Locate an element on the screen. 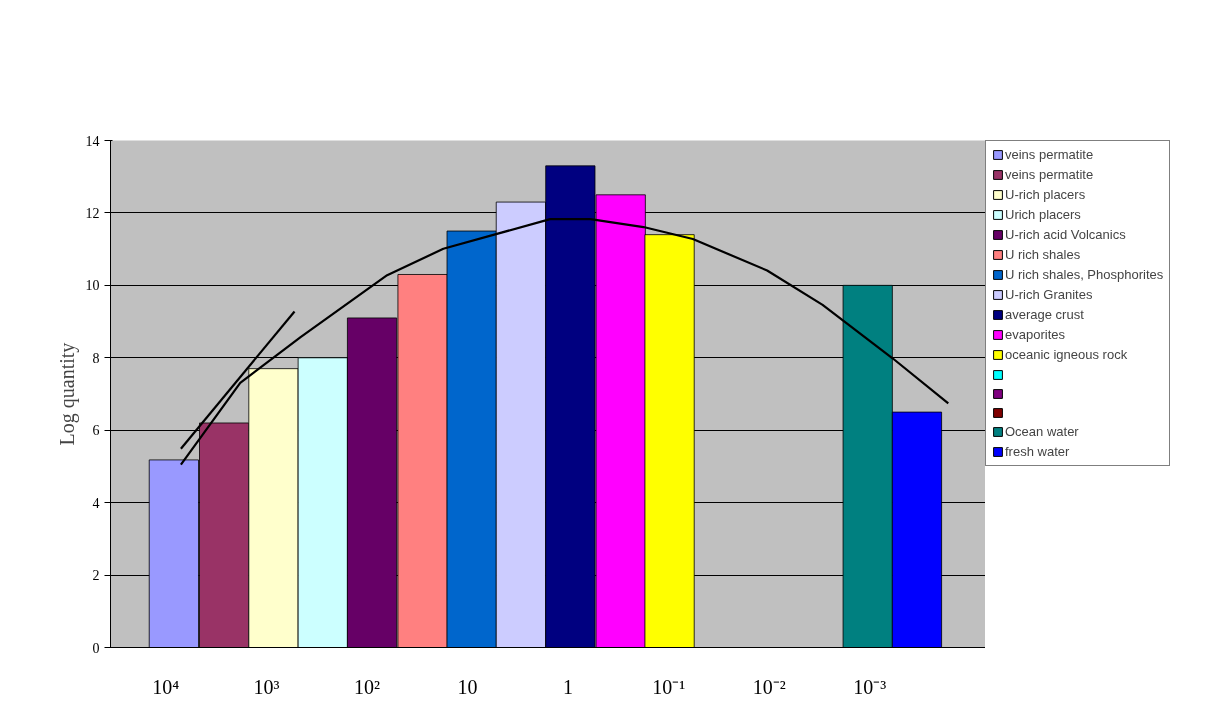 The image size is (1207, 706). x-tick-label: 10⁻¹ is located at coordinates (669, 686).